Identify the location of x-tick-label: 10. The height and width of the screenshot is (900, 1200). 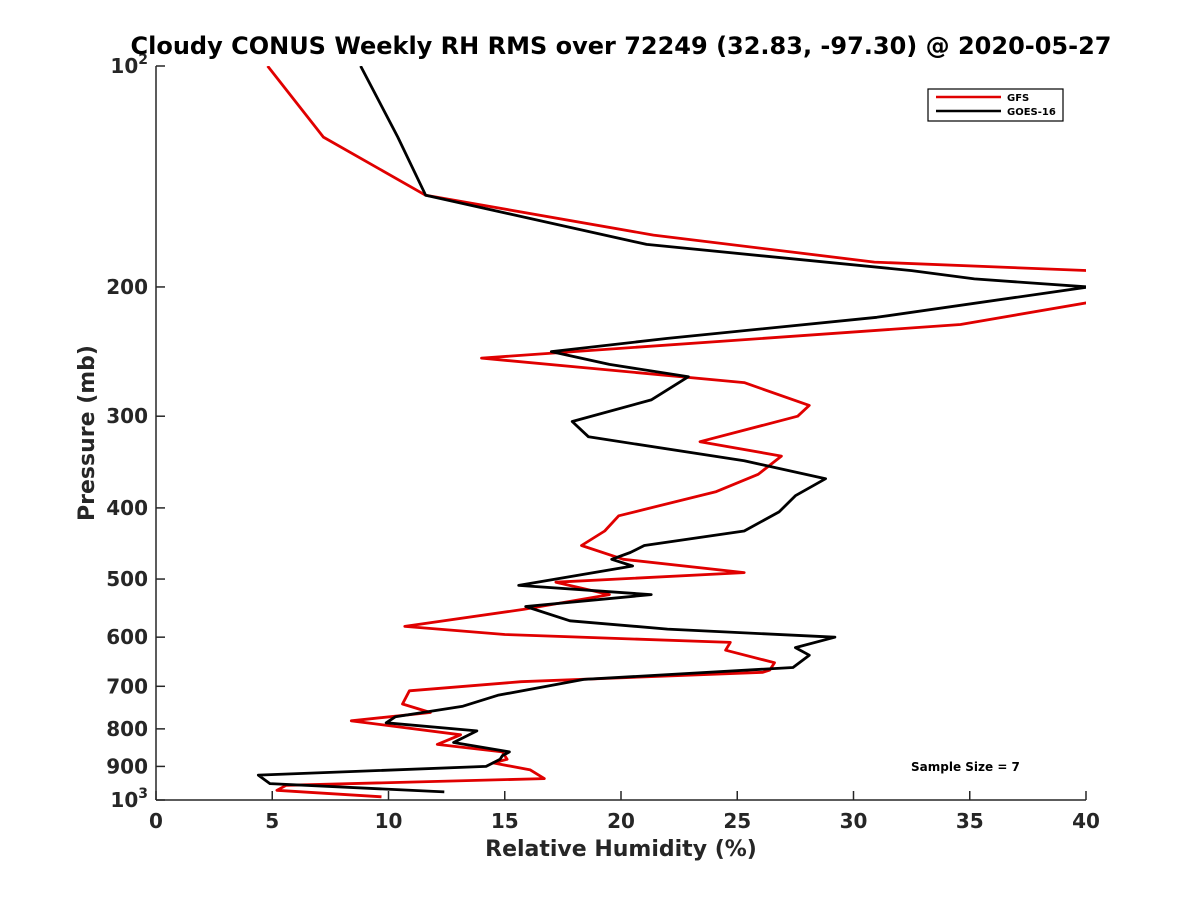
(389, 821).